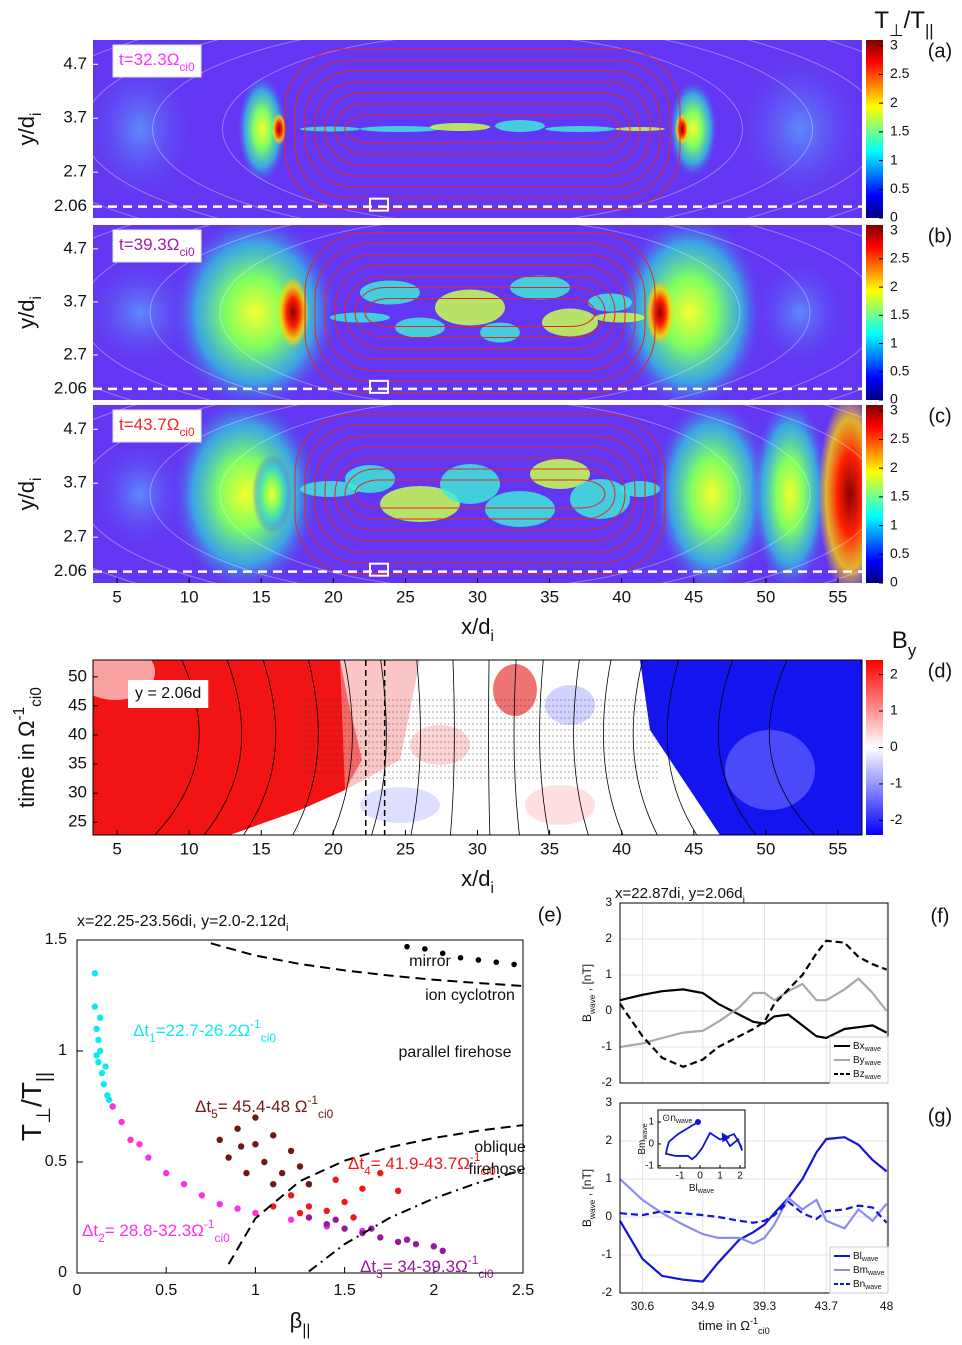 This screenshot has height=1345, width=962. Describe the element at coordinates (608, 974) in the screenshot. I see `y-tick-label: 1` at that location.